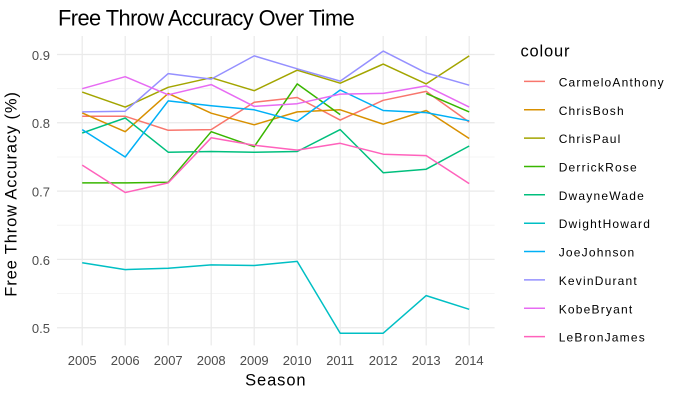 This screenshot has width=680, height=405. Describe the element at coordinates (590, 139) in the screenshot. I see `svg-text: ChrisPaul` at that location.